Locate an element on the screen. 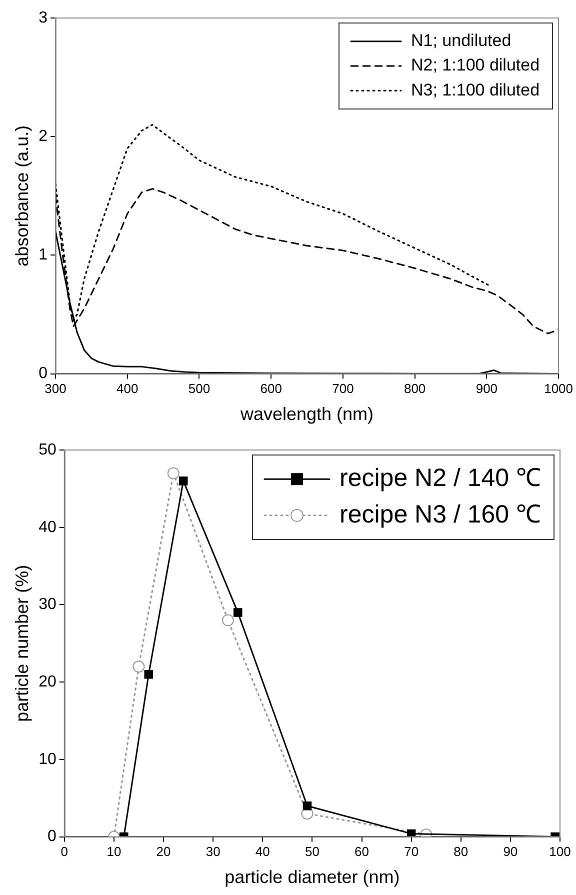 Image resolution: width=576 pixels, height=895 pixels. x-tick-label: 0 is located at coordinates (64, 852).